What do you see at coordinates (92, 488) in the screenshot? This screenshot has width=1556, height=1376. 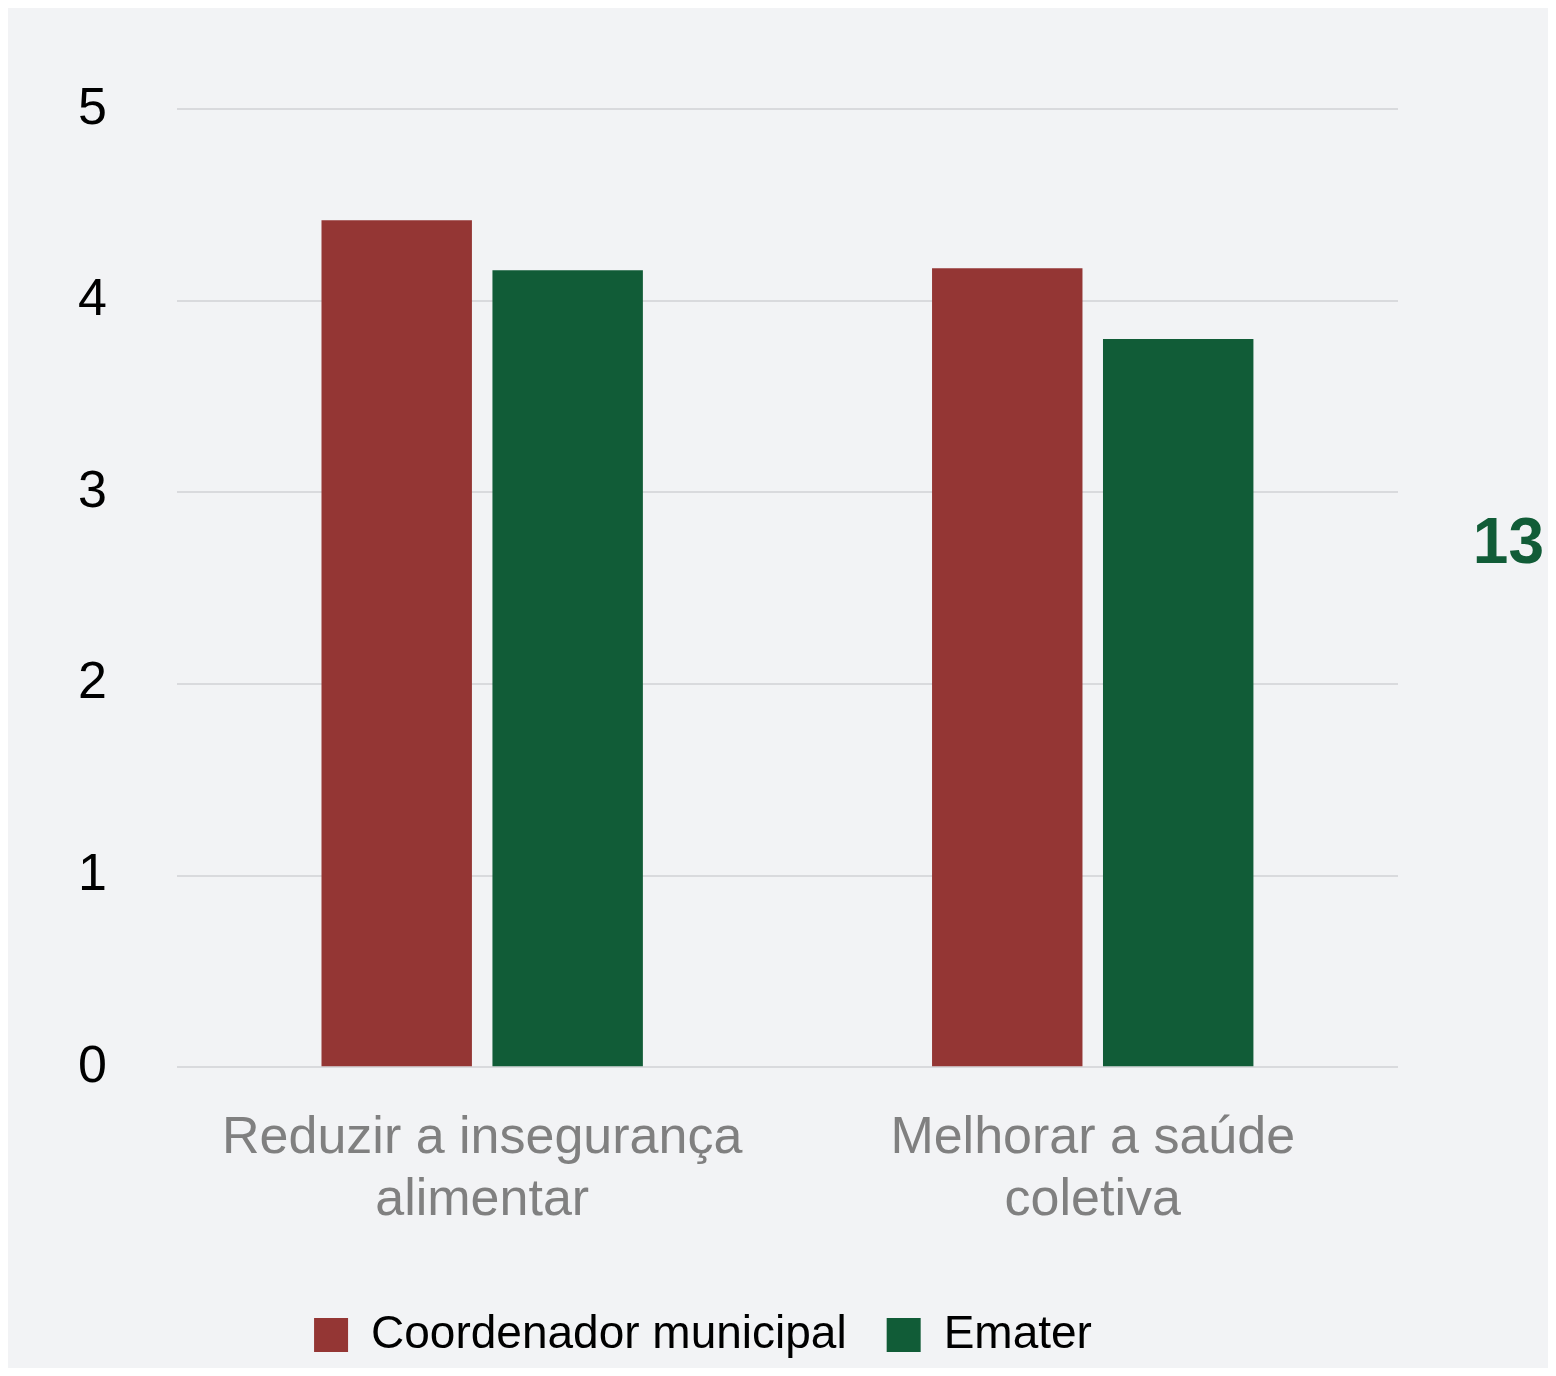 I see `y-tick-label: 3` at bounding box center [92, 488].